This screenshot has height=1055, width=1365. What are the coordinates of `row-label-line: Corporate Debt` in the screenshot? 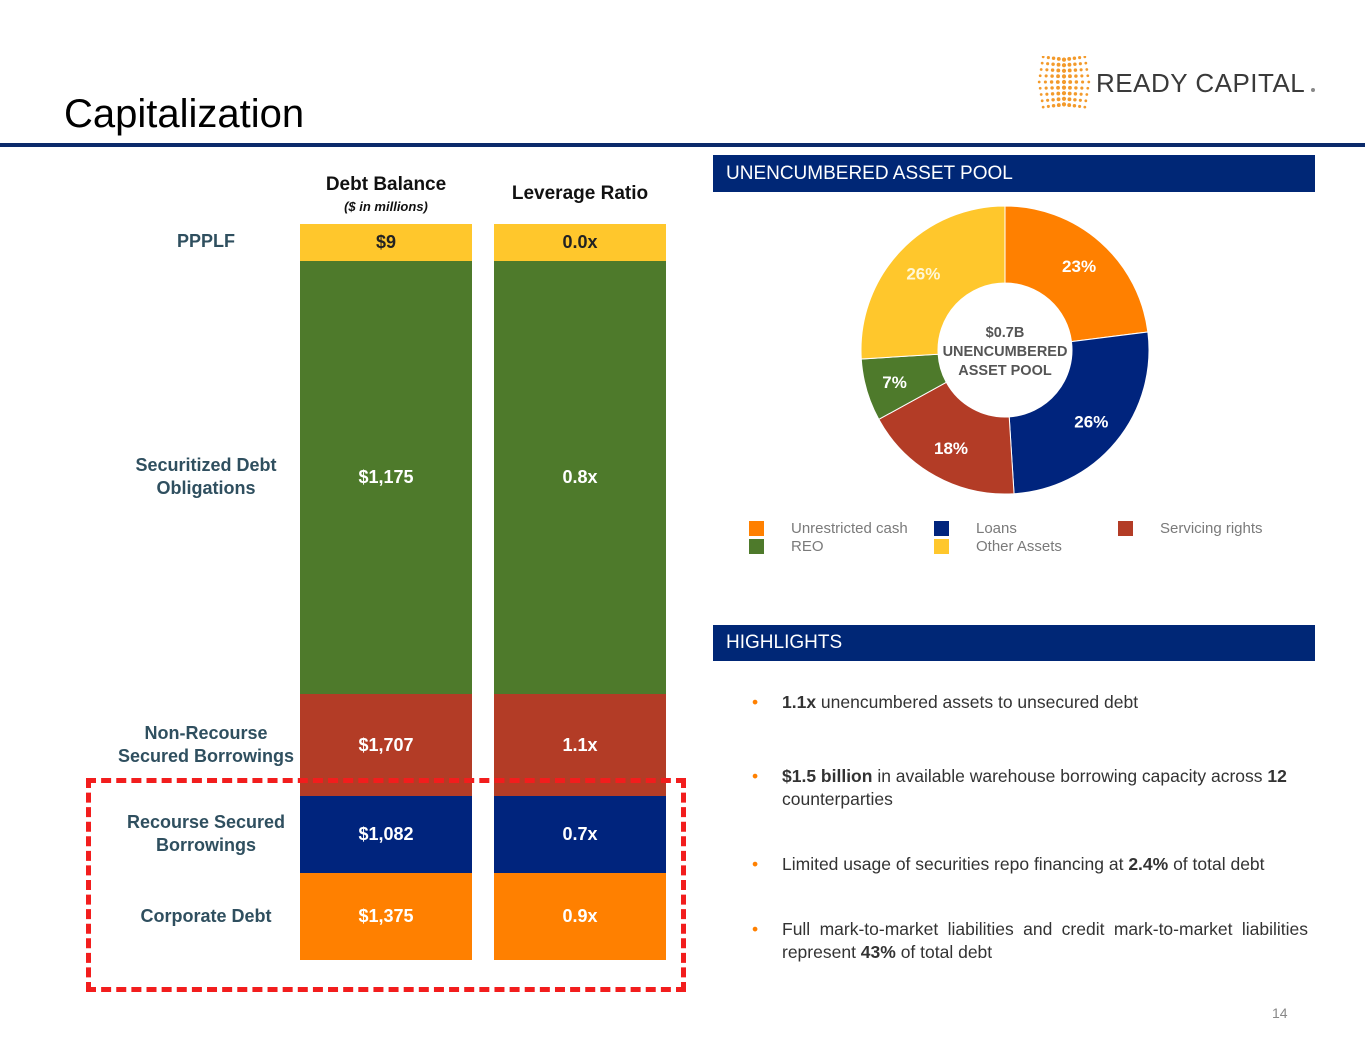 It's located at (206, 915).